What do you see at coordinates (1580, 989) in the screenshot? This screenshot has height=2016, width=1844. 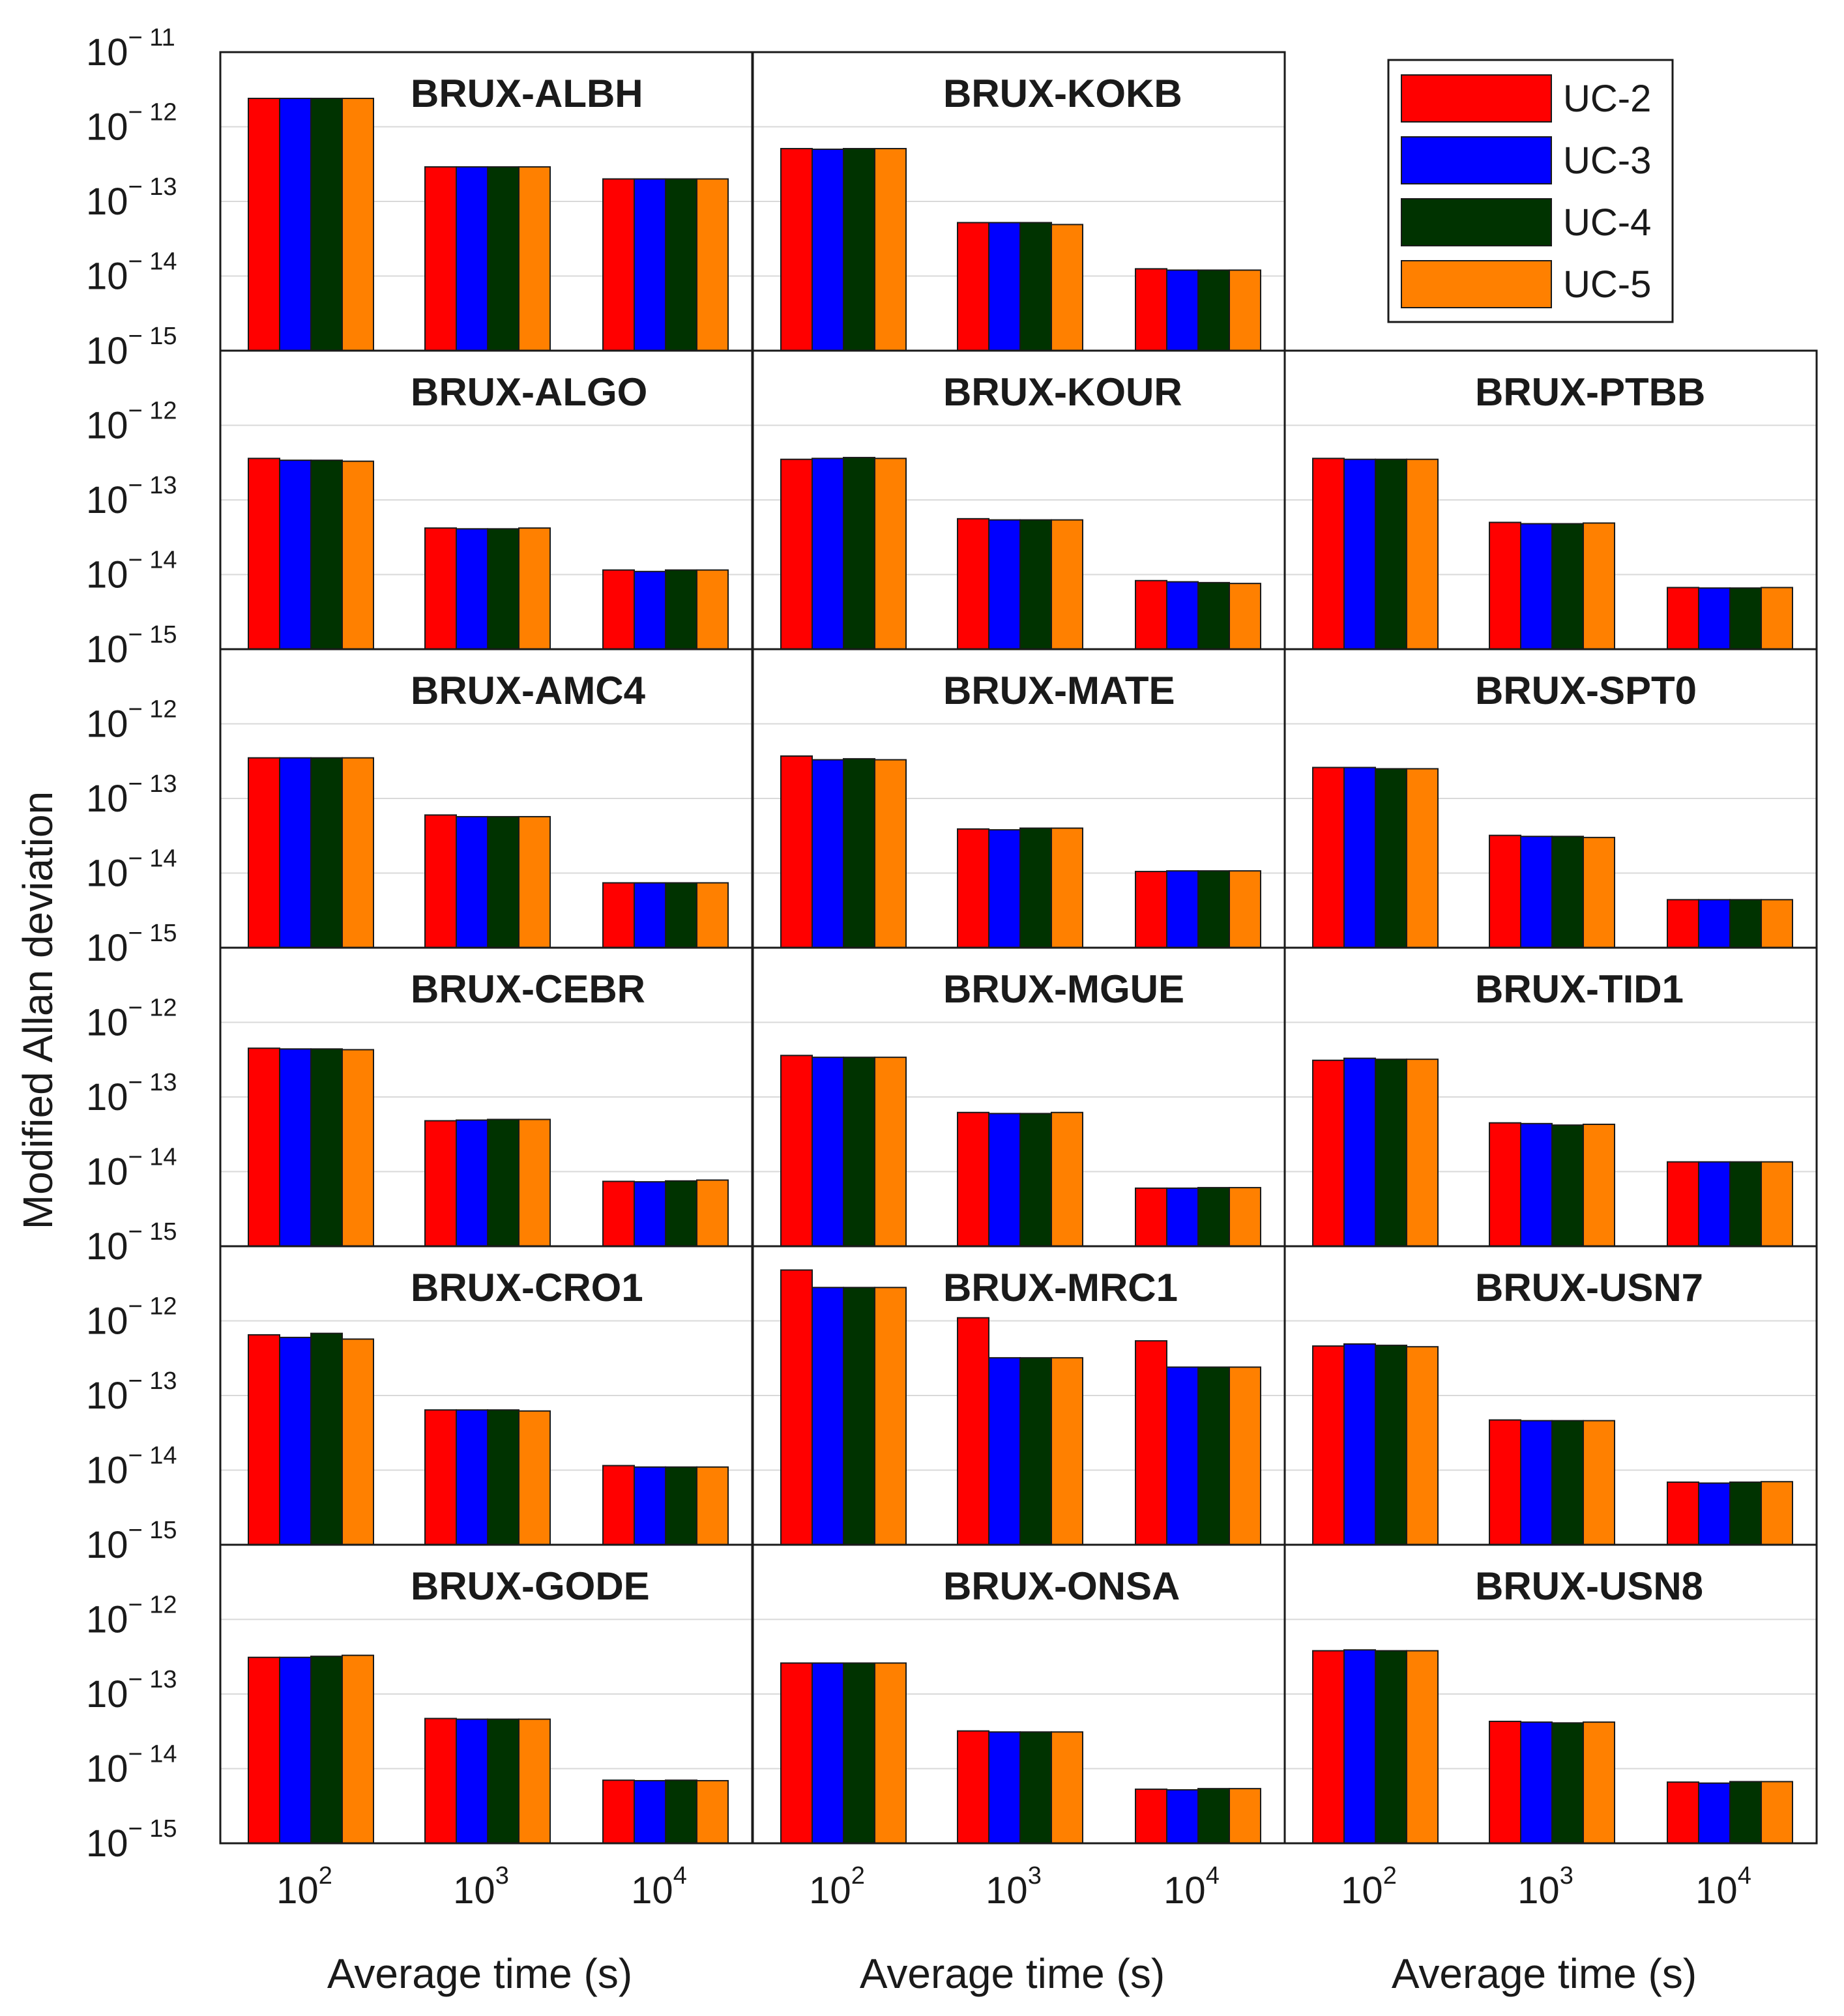 I see `panel-title: BRUX-TID1` at bounding box center [1580, 989].